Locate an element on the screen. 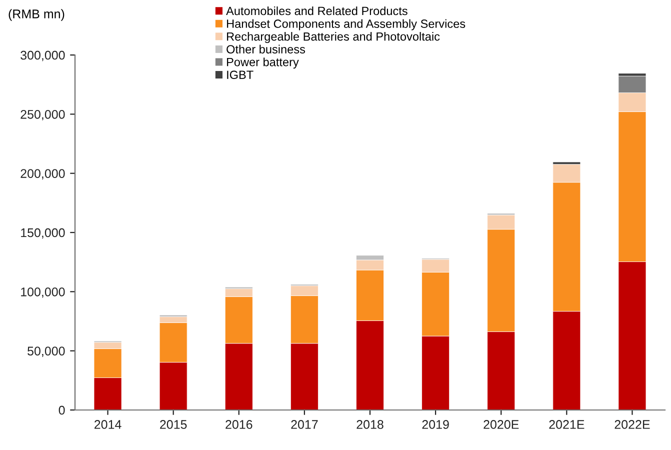 This screenshot has height=450, width=671. x-tick-label: 2018 is located at coordinates (370, 424).